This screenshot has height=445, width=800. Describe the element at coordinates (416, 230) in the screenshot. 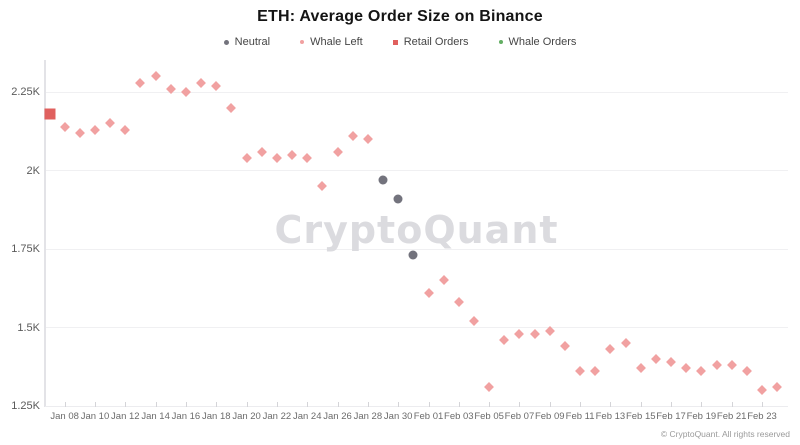

I see `watermark: CryptoQuant` at that location.